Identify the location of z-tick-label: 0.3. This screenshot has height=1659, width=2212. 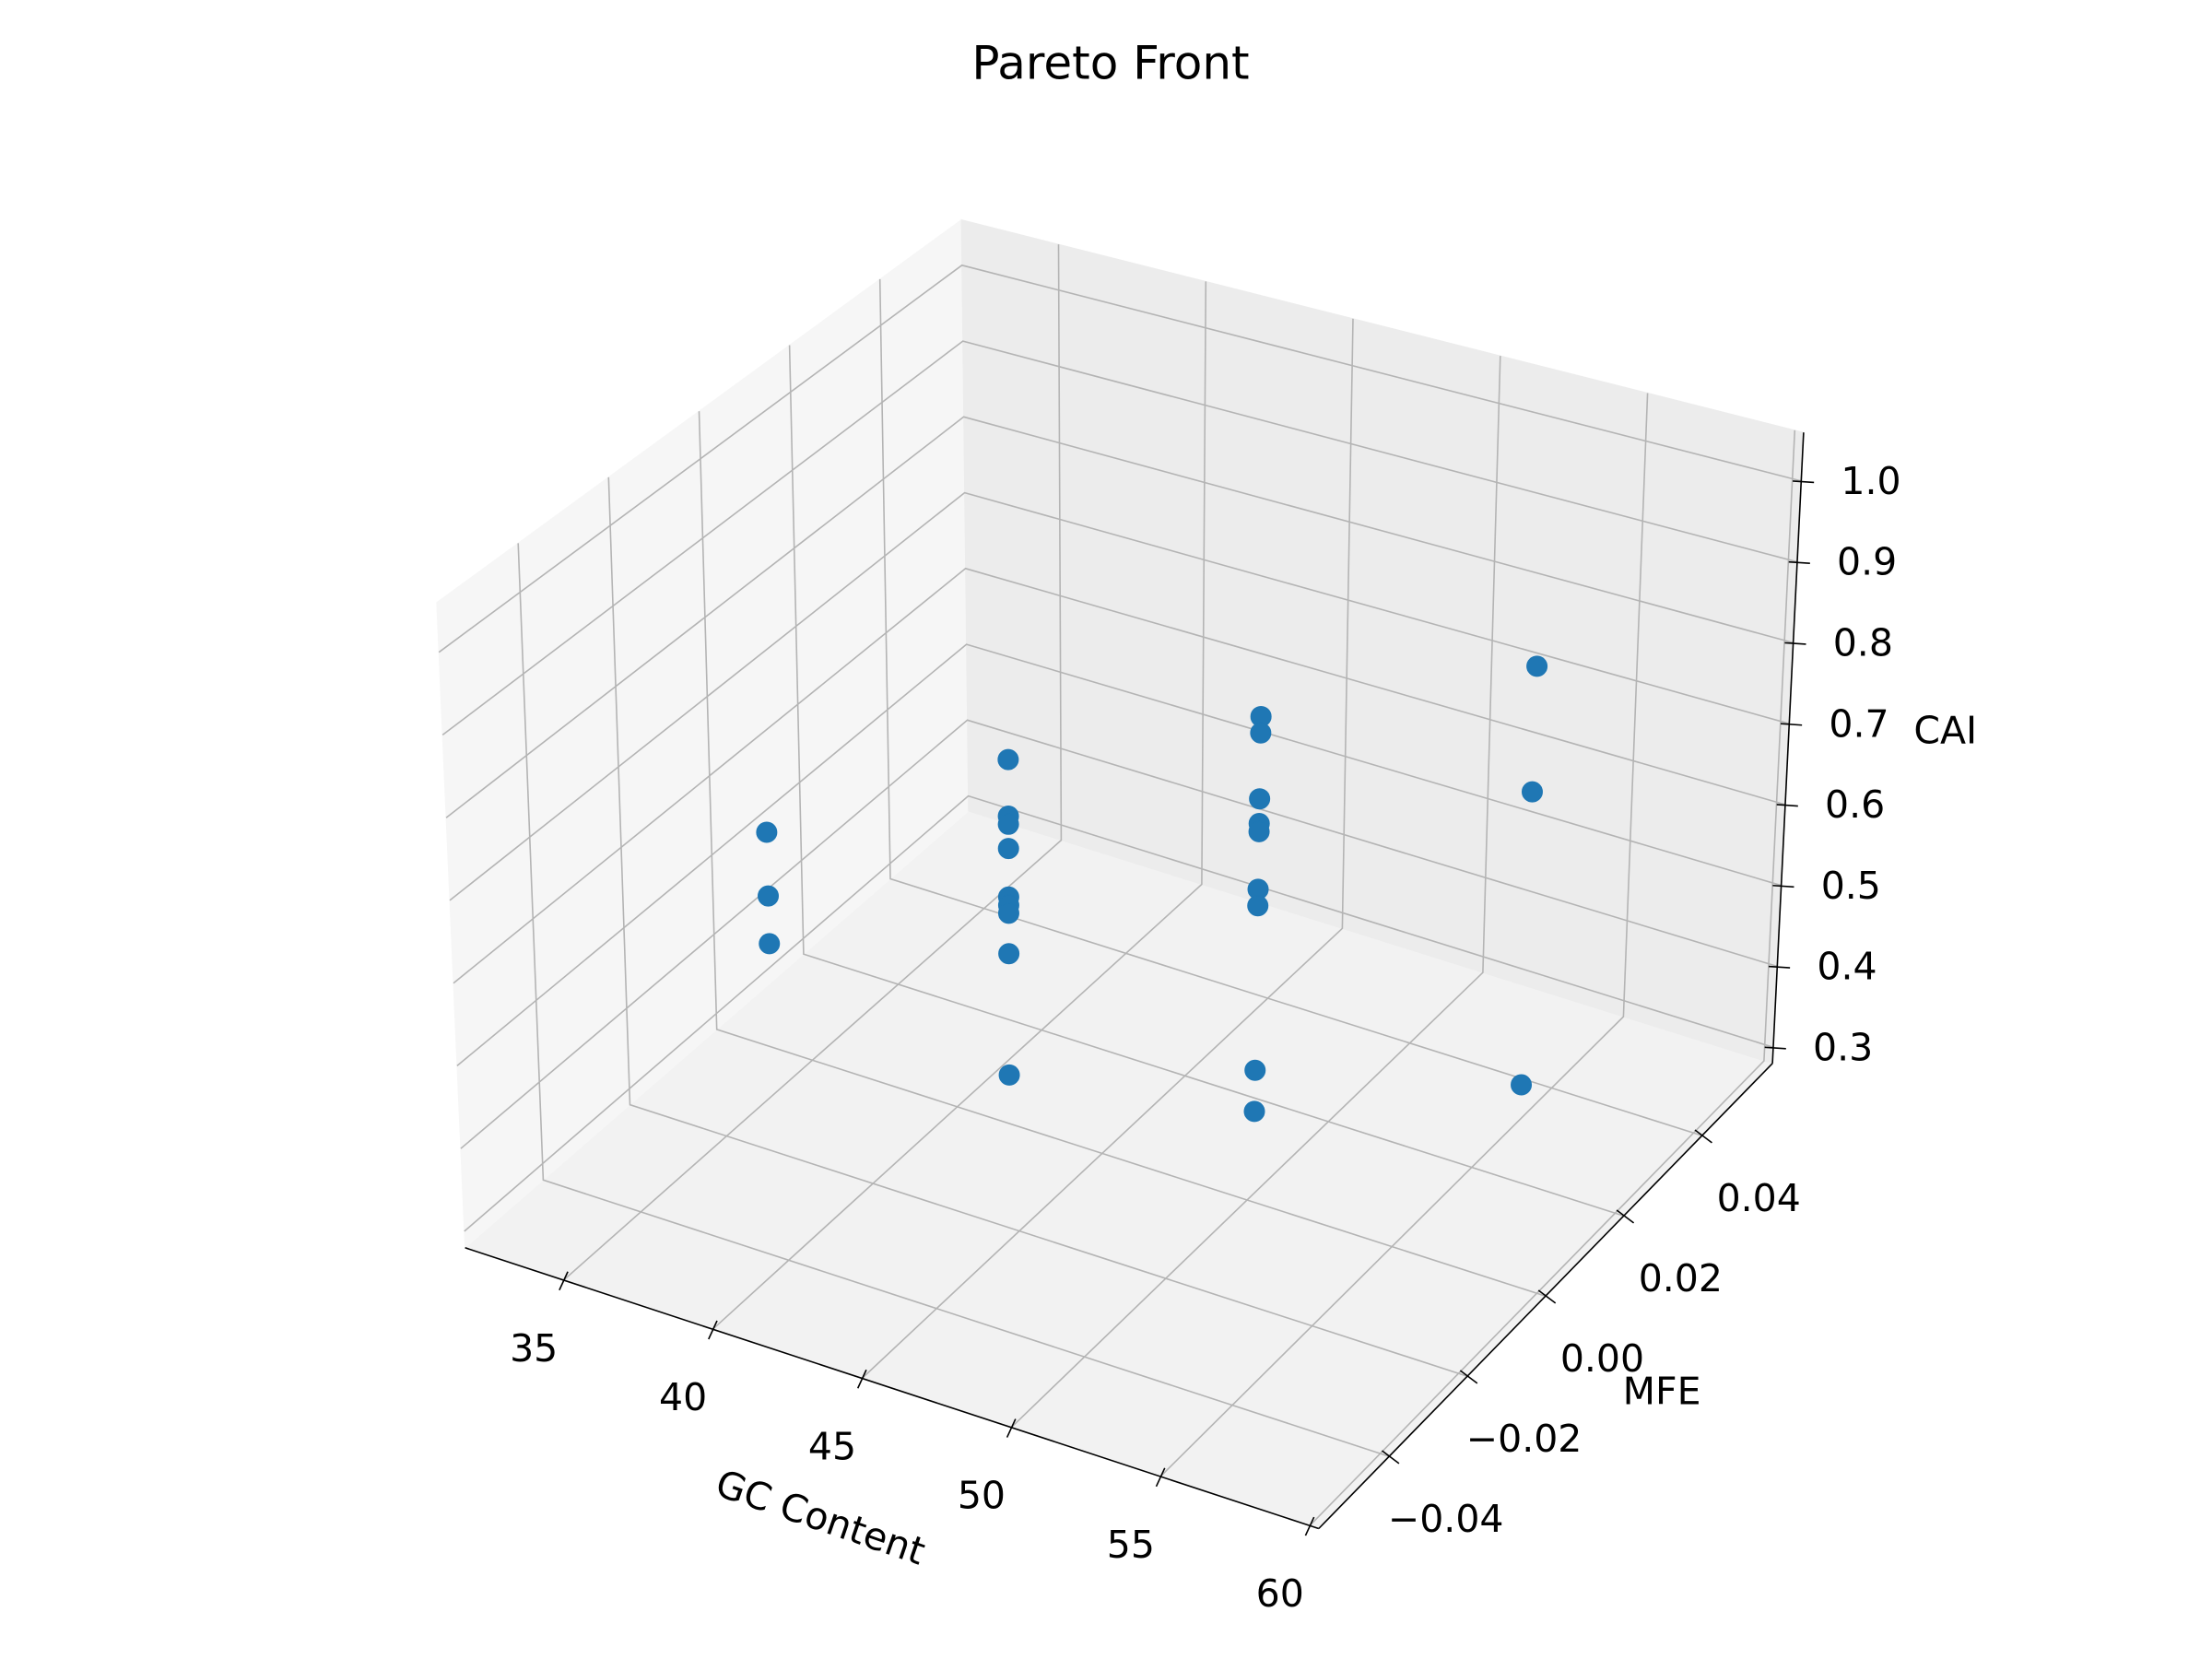
(1843, 1047).